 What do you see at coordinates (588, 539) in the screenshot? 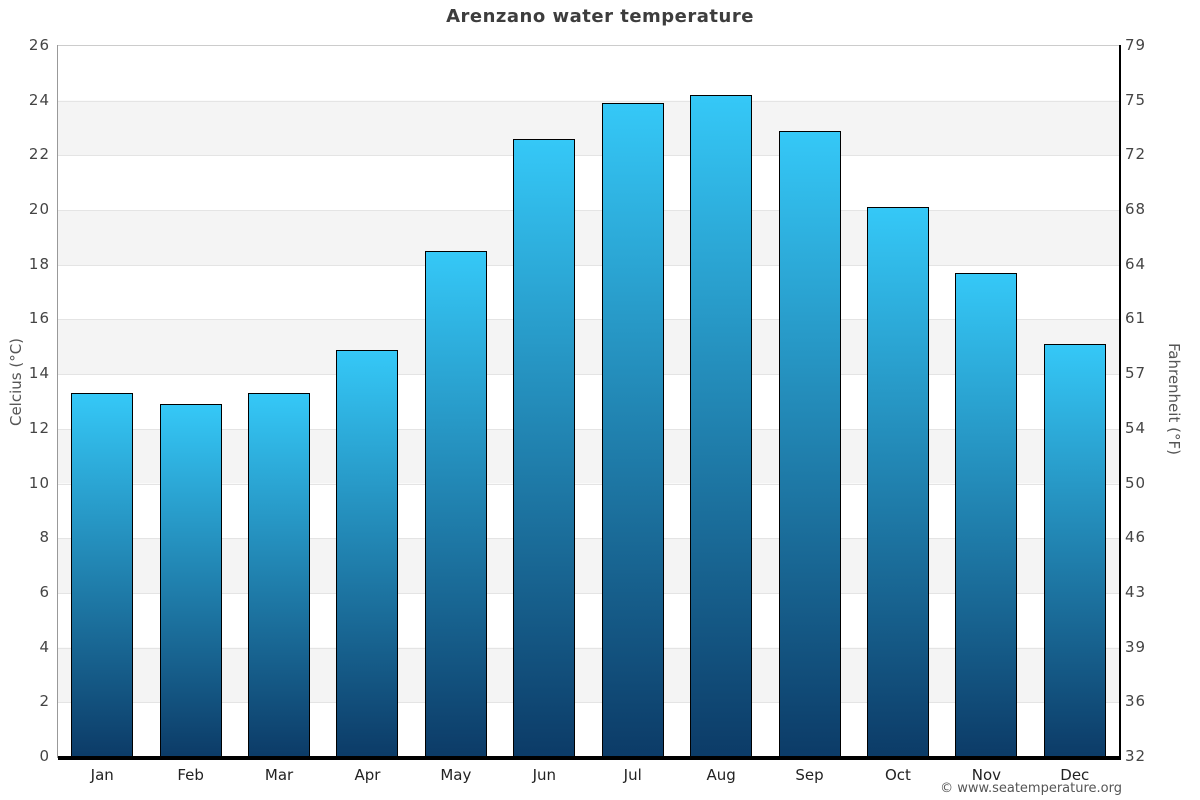
I see `gridline-8c` at bounding box center [588, 539].